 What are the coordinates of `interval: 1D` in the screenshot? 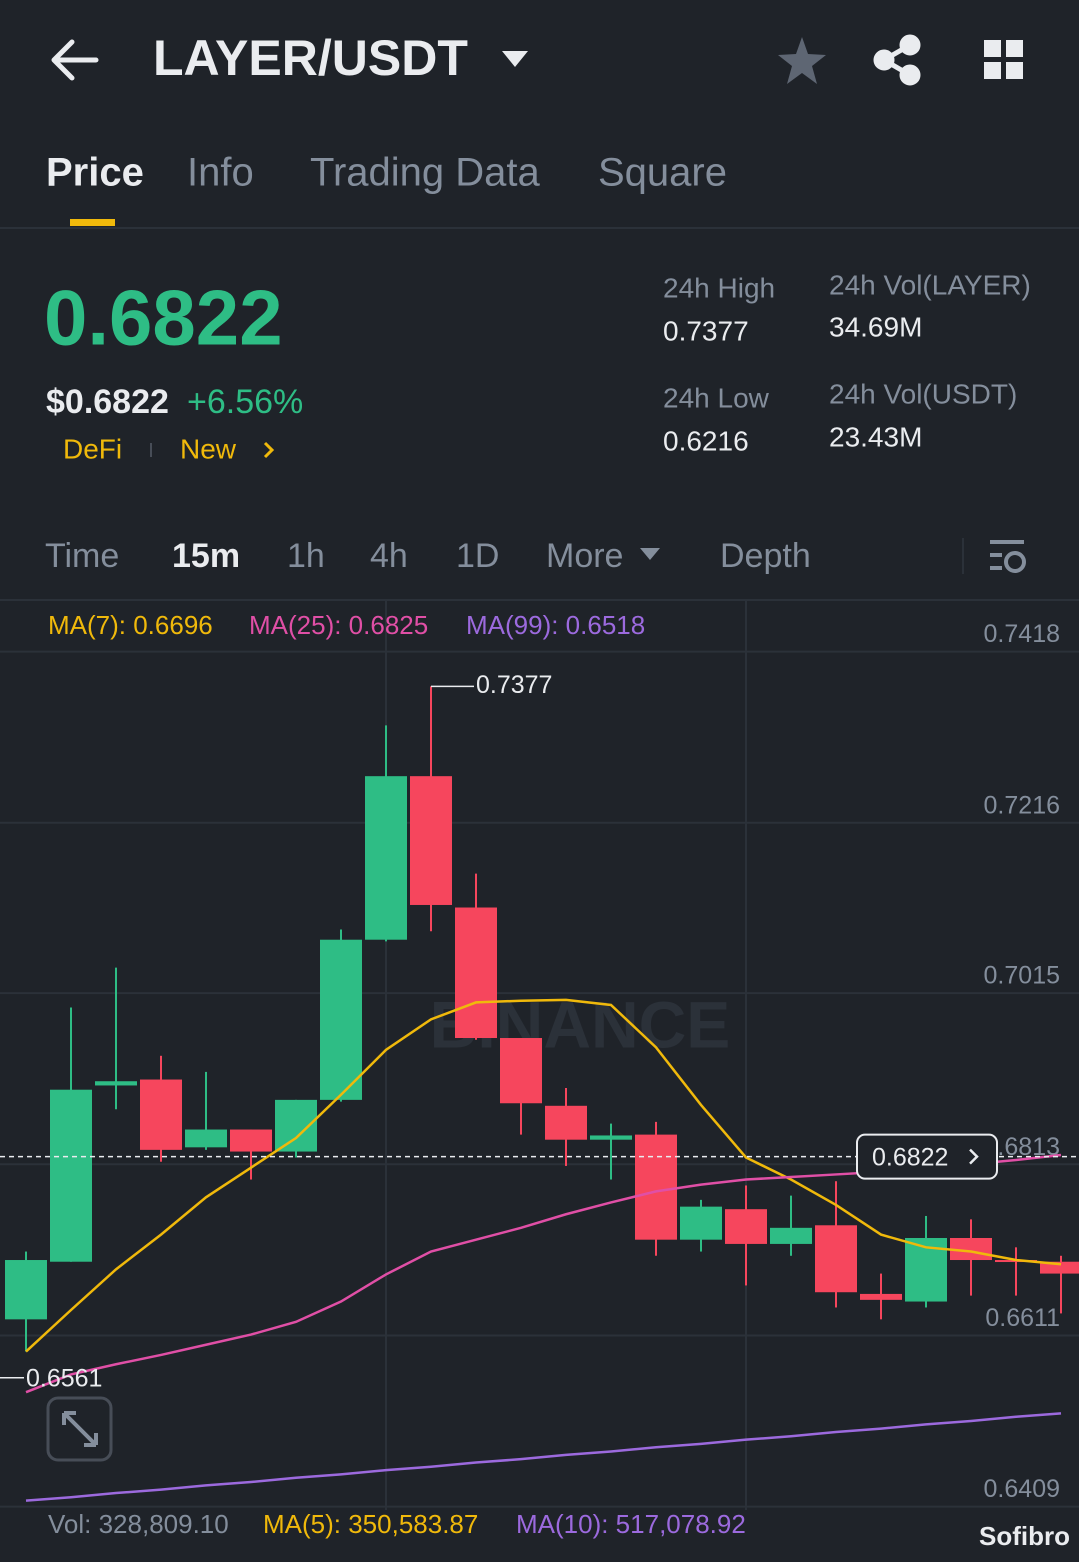 It's located at (477, 556).